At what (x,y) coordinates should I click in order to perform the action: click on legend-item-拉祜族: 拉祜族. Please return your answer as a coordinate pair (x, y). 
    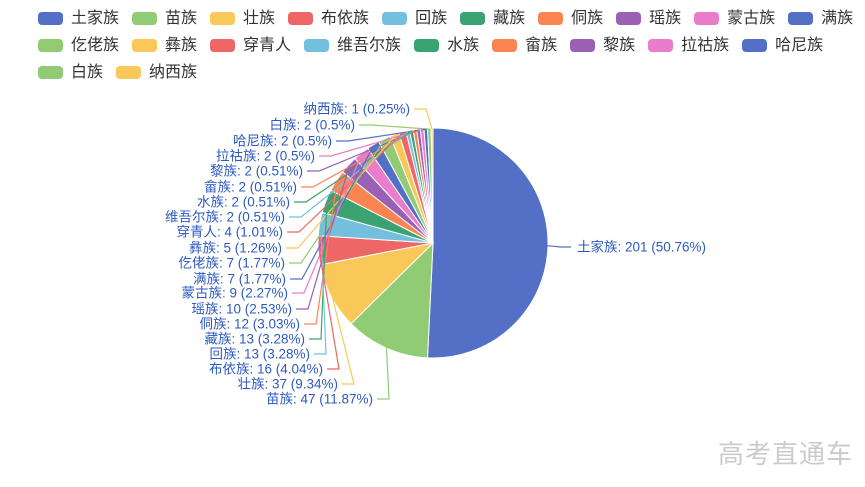
    Looking at the image, I should click on (689, 45).